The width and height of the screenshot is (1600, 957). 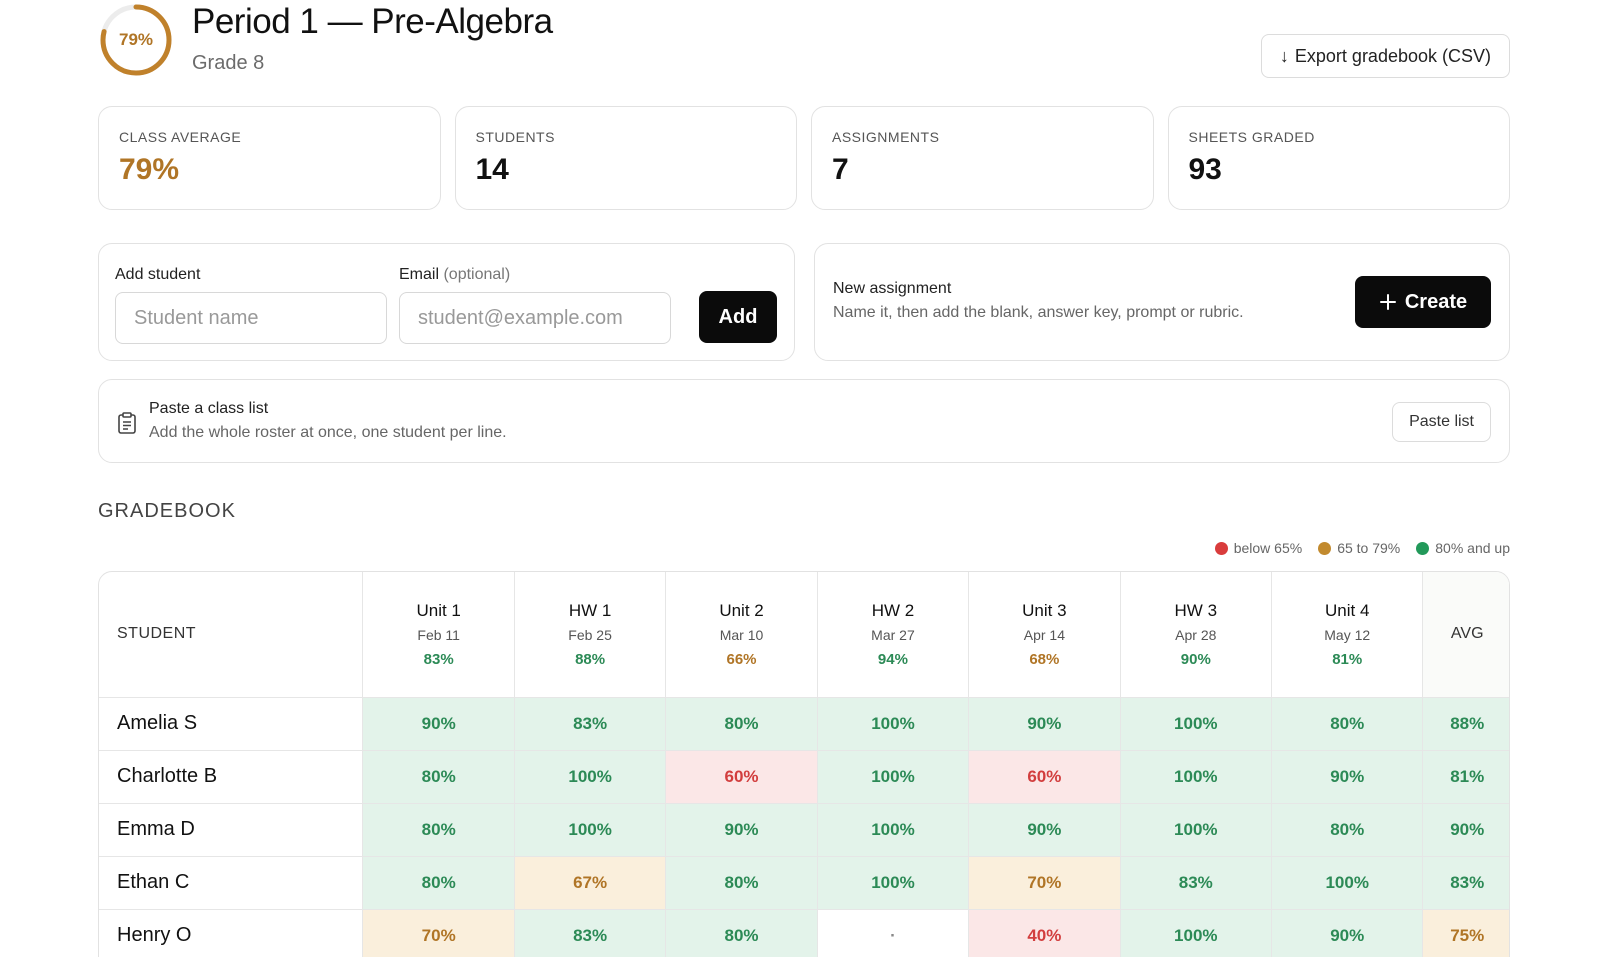 I want to click on create-assignment-button: Create, so click(x=1423, y=302).